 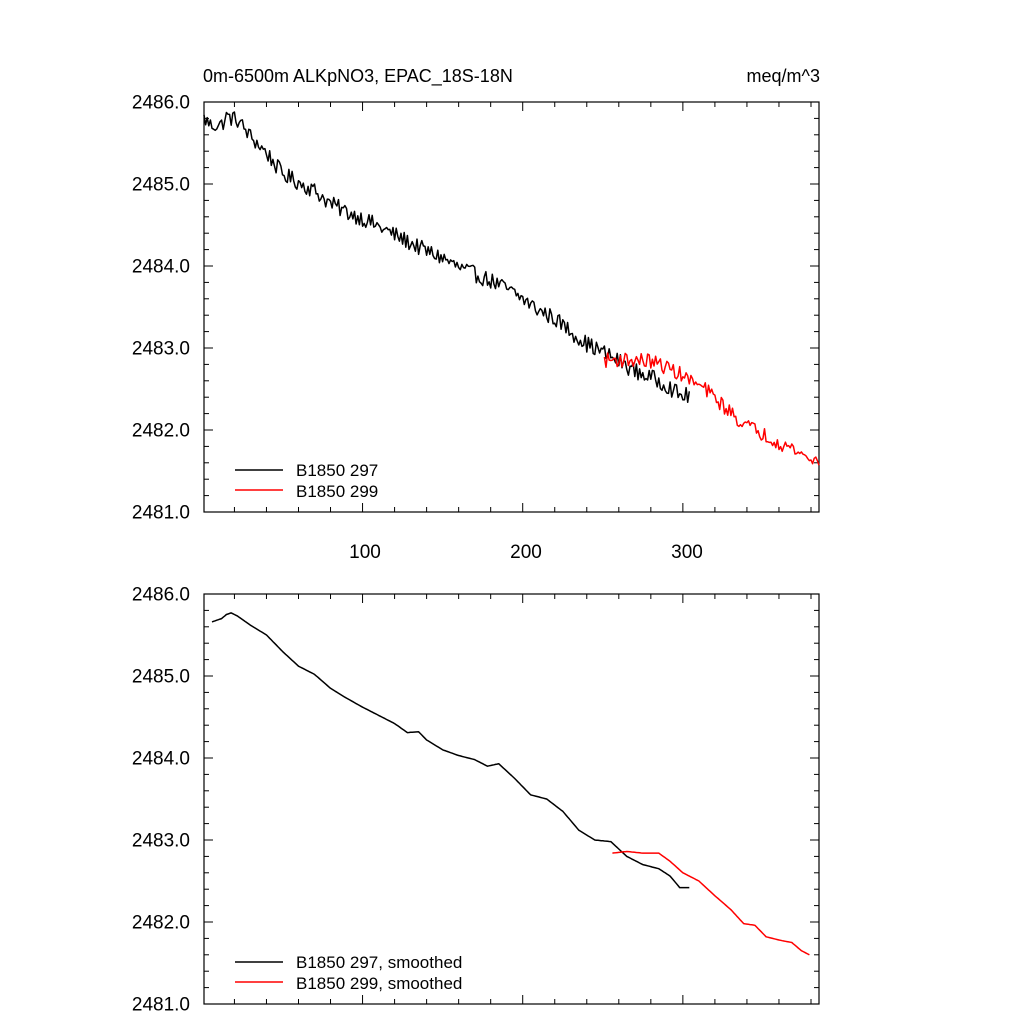 What do you see at coordinates (365, 552) in the screenshot?
I see `x-tick-label: 100` at bounding box center [365, 552].